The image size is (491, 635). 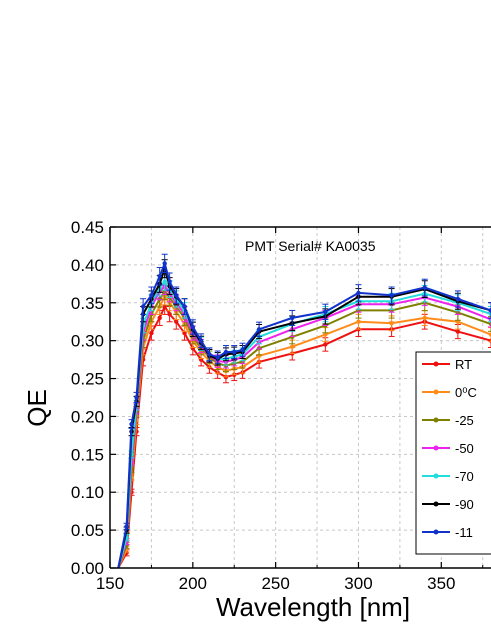 What do you see at coordinates (87, 227) in the screenshot?
I see `y-tick-label: 0.45` at bounding box center [87, 227].